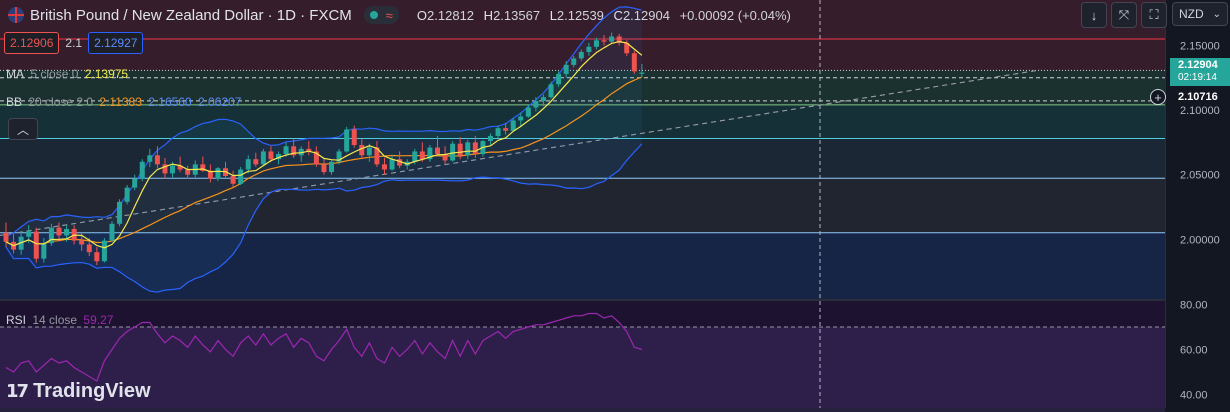  What do you see at coordinates (15, 74) in the screenshot?
I see `ma-legend-name: MA` at bounding box center [15, 74].